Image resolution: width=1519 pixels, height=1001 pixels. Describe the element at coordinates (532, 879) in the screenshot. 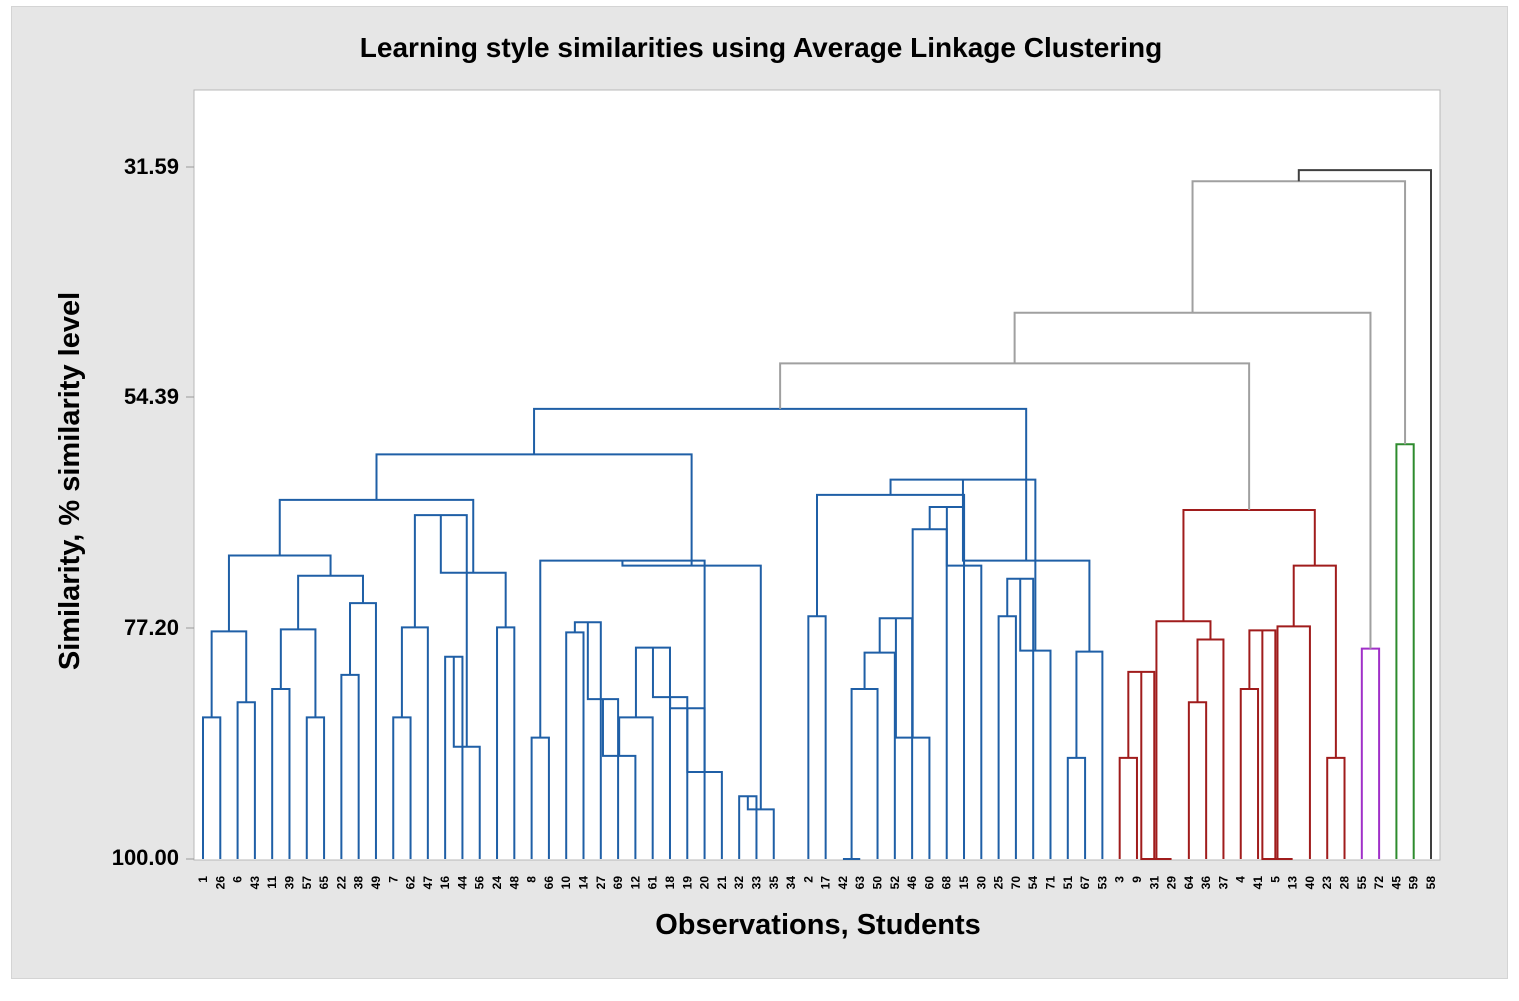

I see `leaf-label-8: 8` at that location.